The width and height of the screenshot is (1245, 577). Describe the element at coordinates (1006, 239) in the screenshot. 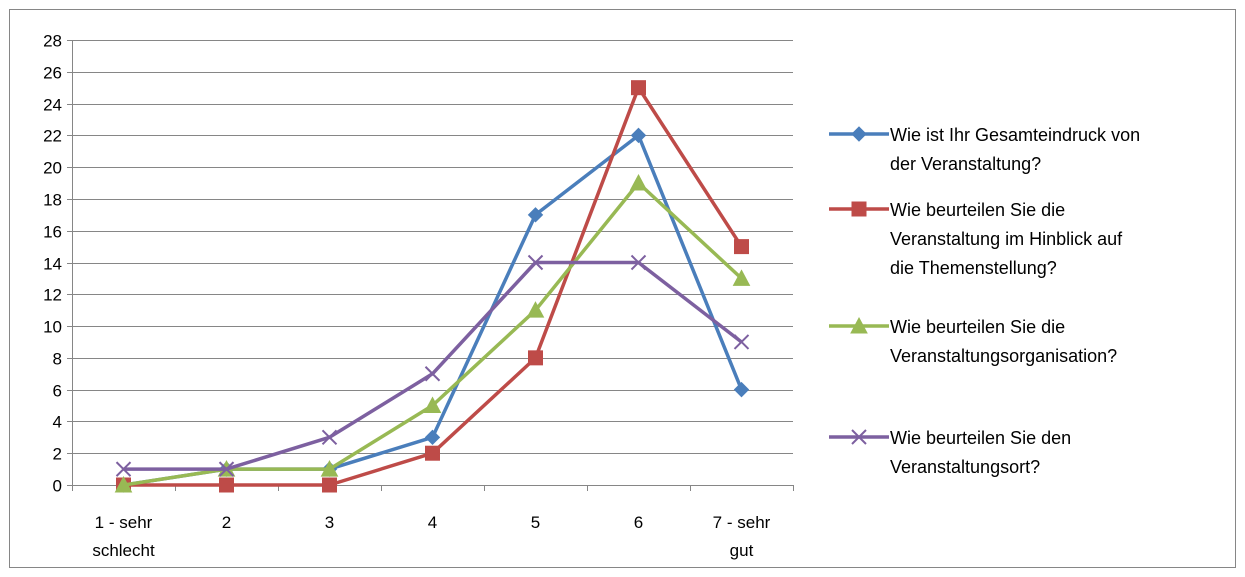

I see `legend-label: Veranstaltung im Hinblick auf` at that location.